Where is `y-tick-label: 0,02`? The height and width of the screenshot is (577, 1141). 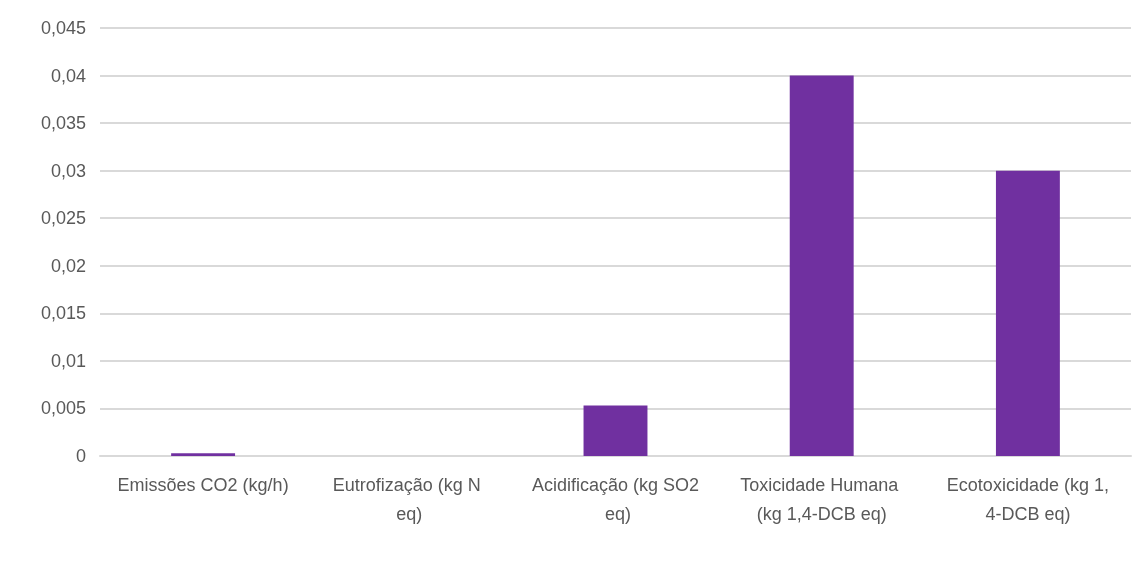 y-tick-label: 0,02 is located at coordinates (68, 265).